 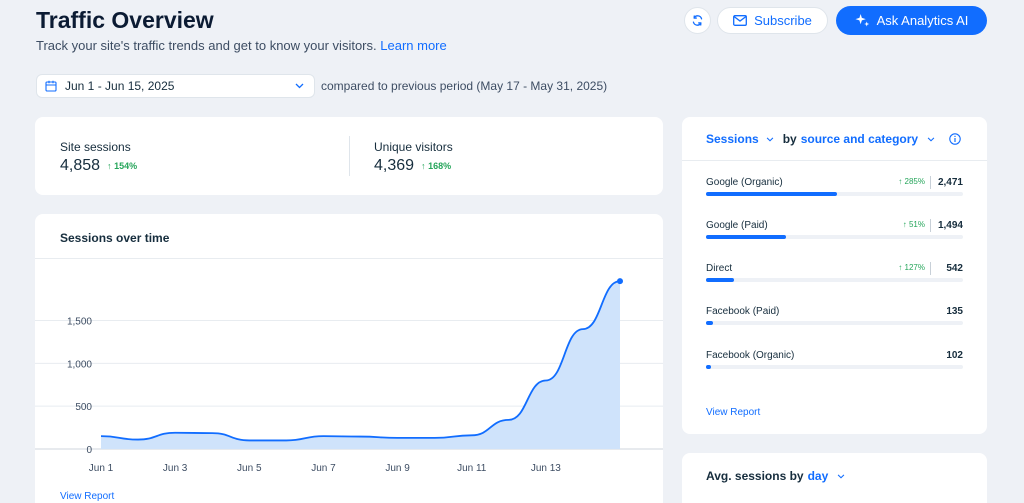 I want to click on source-value: 2,471, so click(x=950, y=182).